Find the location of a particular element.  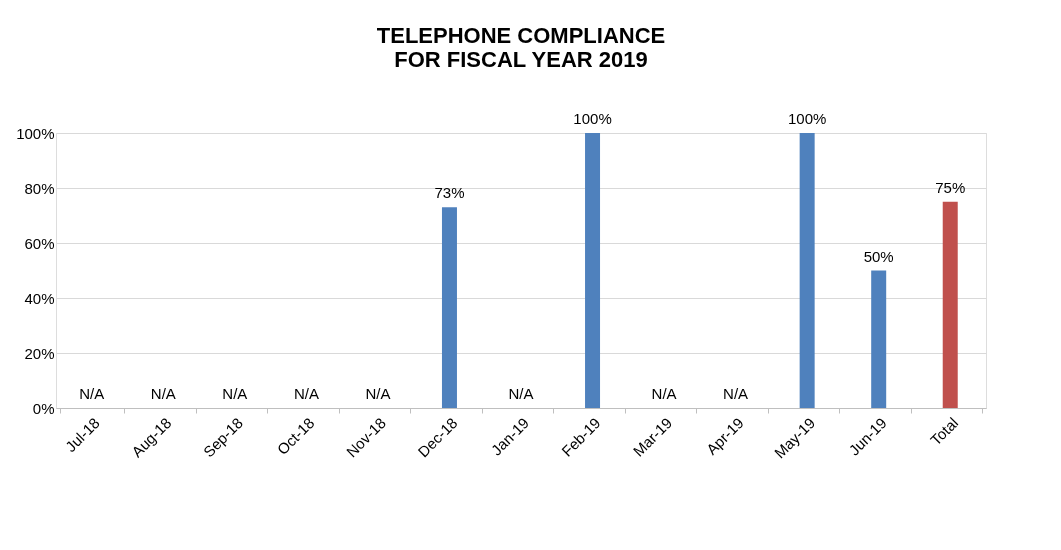

y-tick-label: 80% is located at coordinates (39, 188).